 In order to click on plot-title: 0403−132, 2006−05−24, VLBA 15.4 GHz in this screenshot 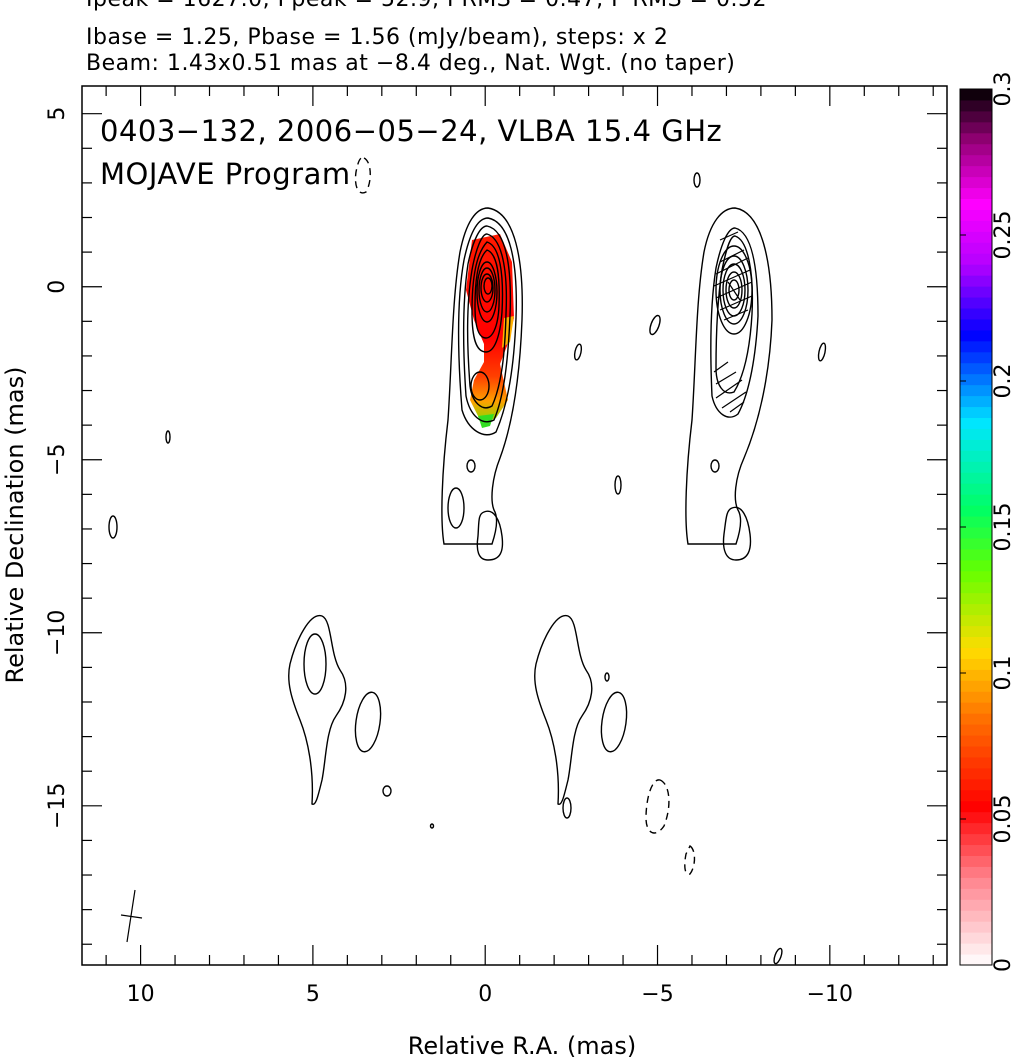, I will do `click(411, 131)`.